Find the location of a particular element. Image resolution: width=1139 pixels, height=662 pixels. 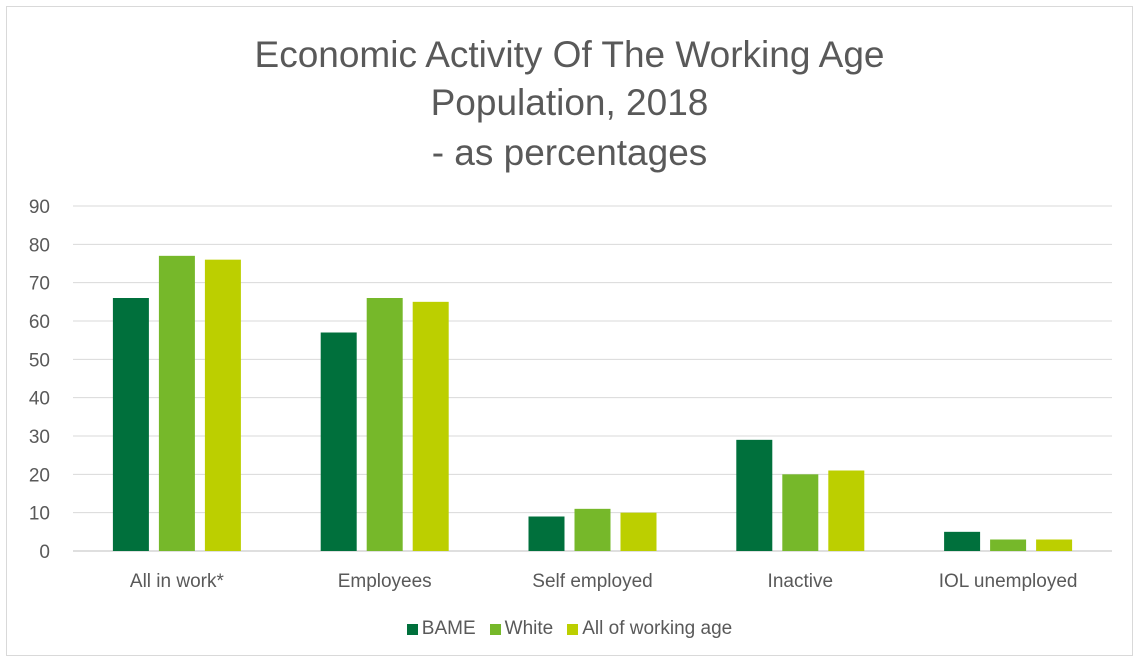

bar-white-all-in-work is located at coordinates (176, 403).